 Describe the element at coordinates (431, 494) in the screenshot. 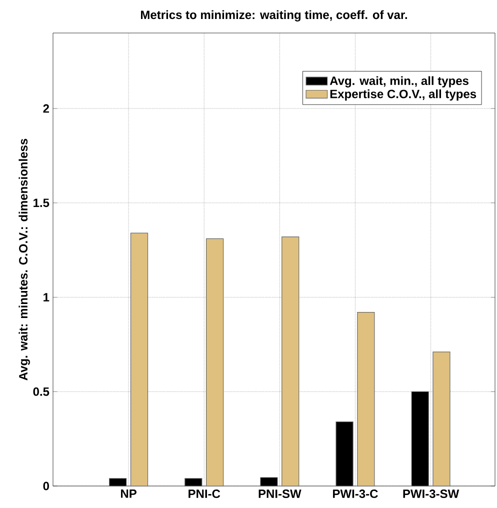

I see `x-tick-label: PWI-3-SW` at that location.